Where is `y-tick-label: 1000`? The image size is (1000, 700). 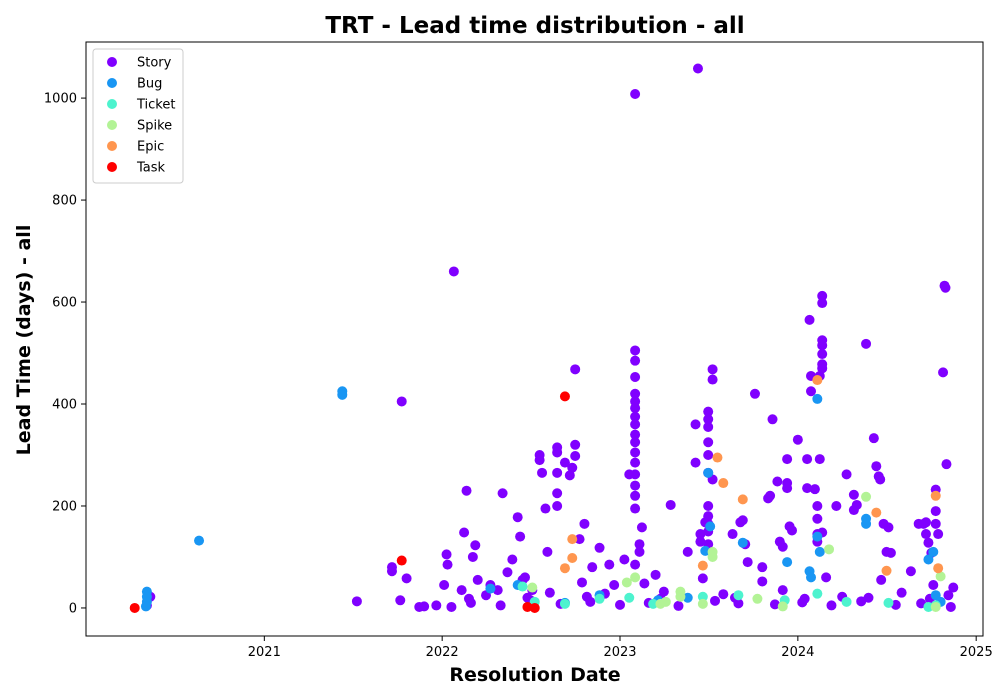
y-tick-label: 1000 is located at coordinates (60, 99).